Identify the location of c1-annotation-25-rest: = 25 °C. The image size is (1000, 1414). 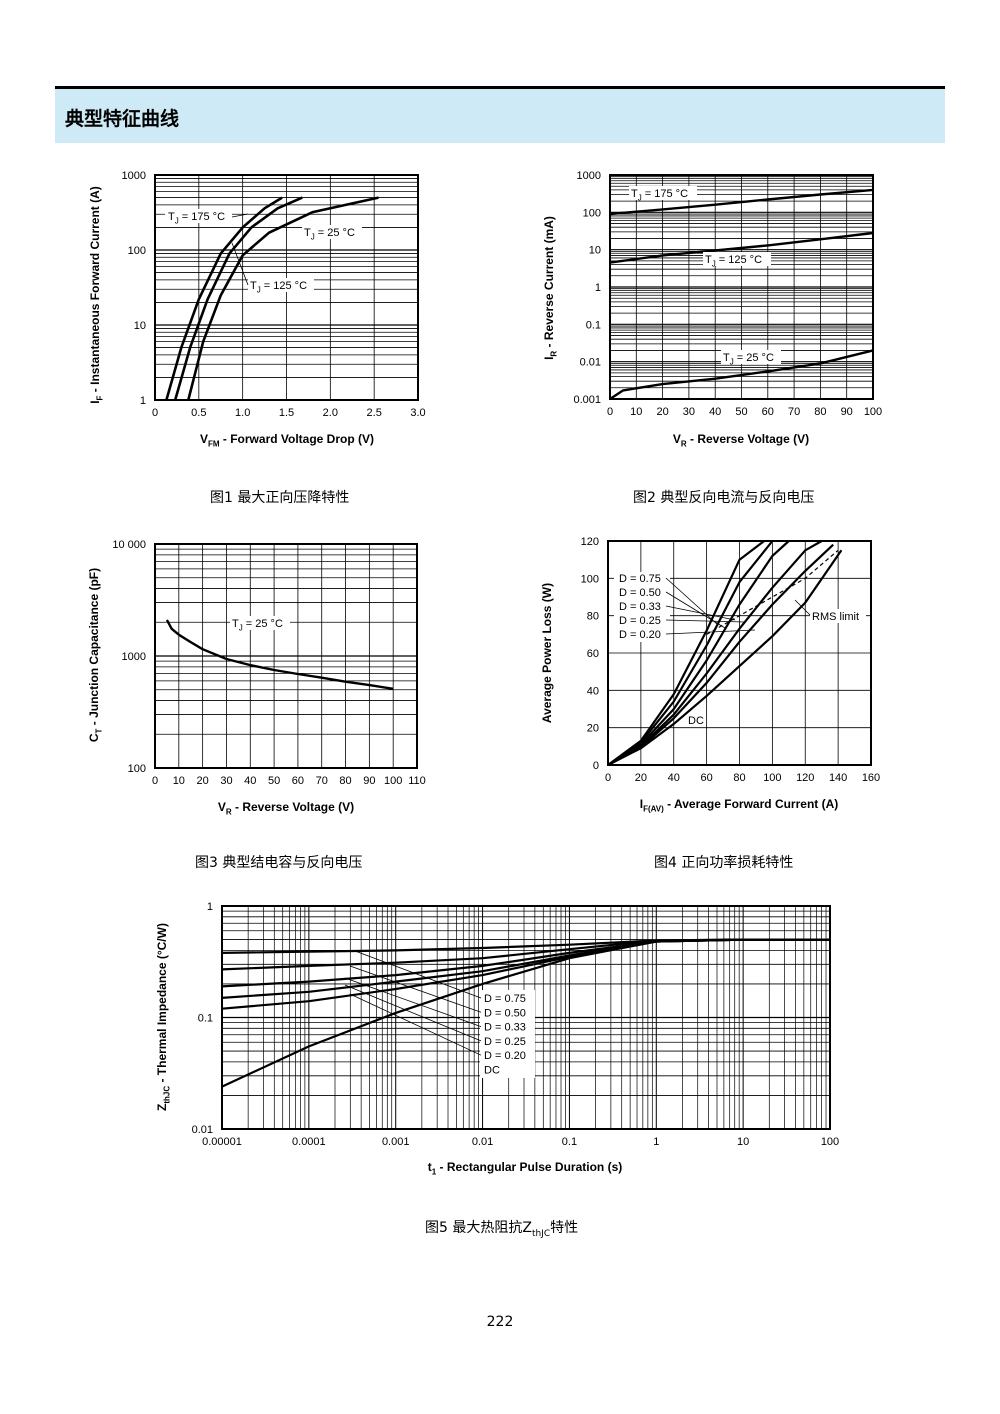
(335, 233).